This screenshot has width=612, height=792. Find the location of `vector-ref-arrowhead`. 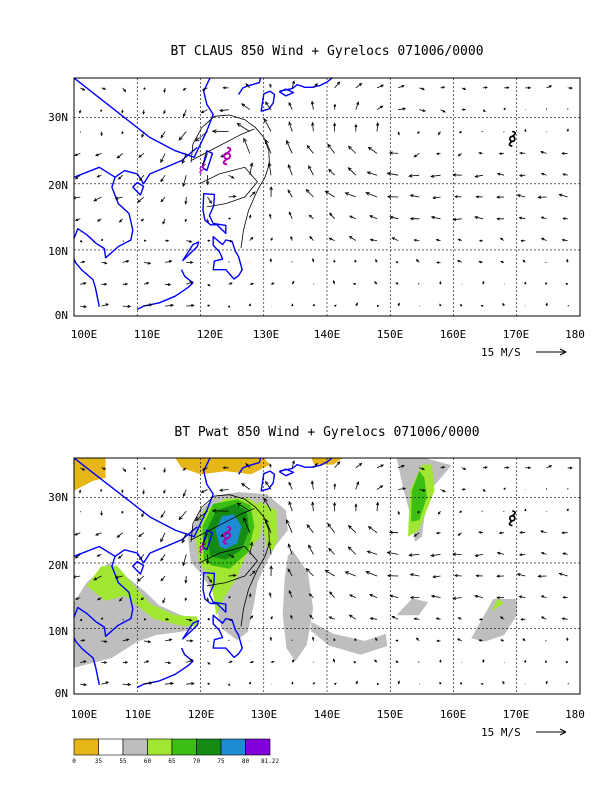

vector-ref-arrowhead is located at coordinates (563, 352).